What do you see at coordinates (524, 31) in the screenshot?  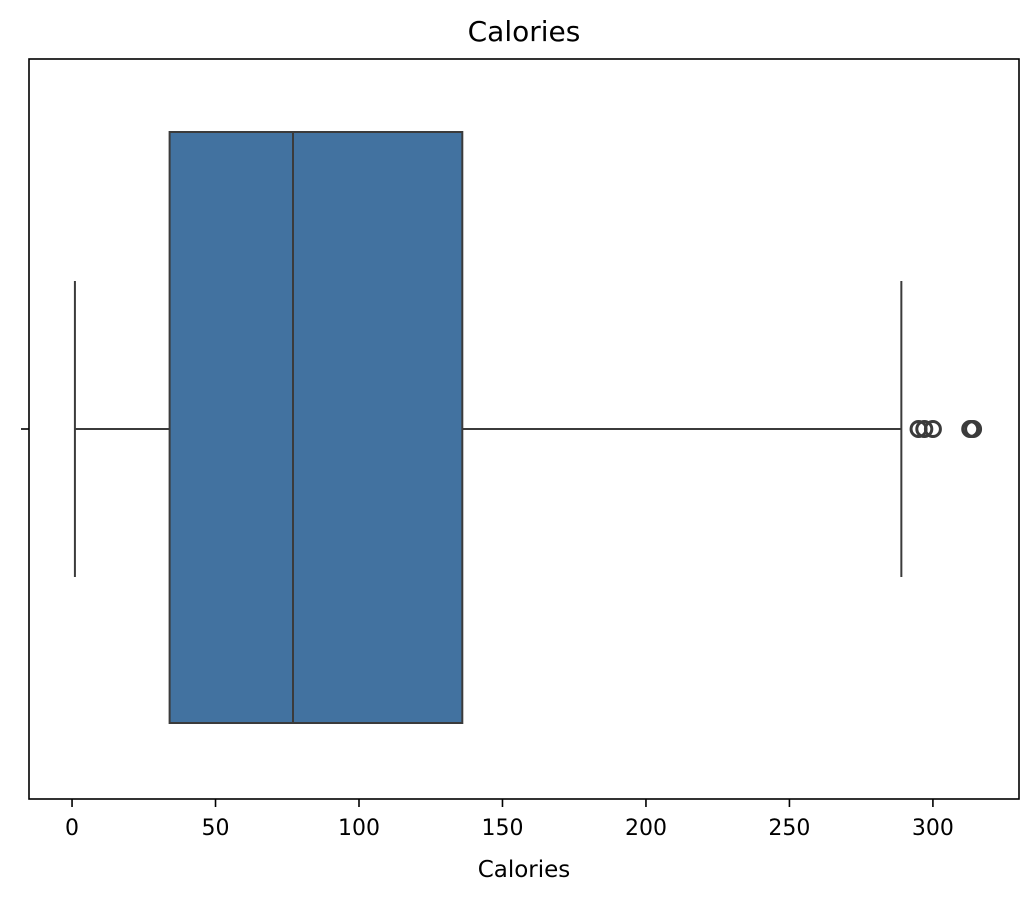 I see `chart-title: Calories` at bounding box center [524, 31].